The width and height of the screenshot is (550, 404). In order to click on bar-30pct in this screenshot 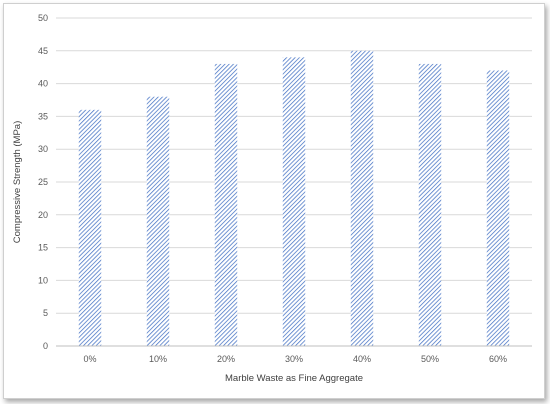, I will do `click(294, 202)`.